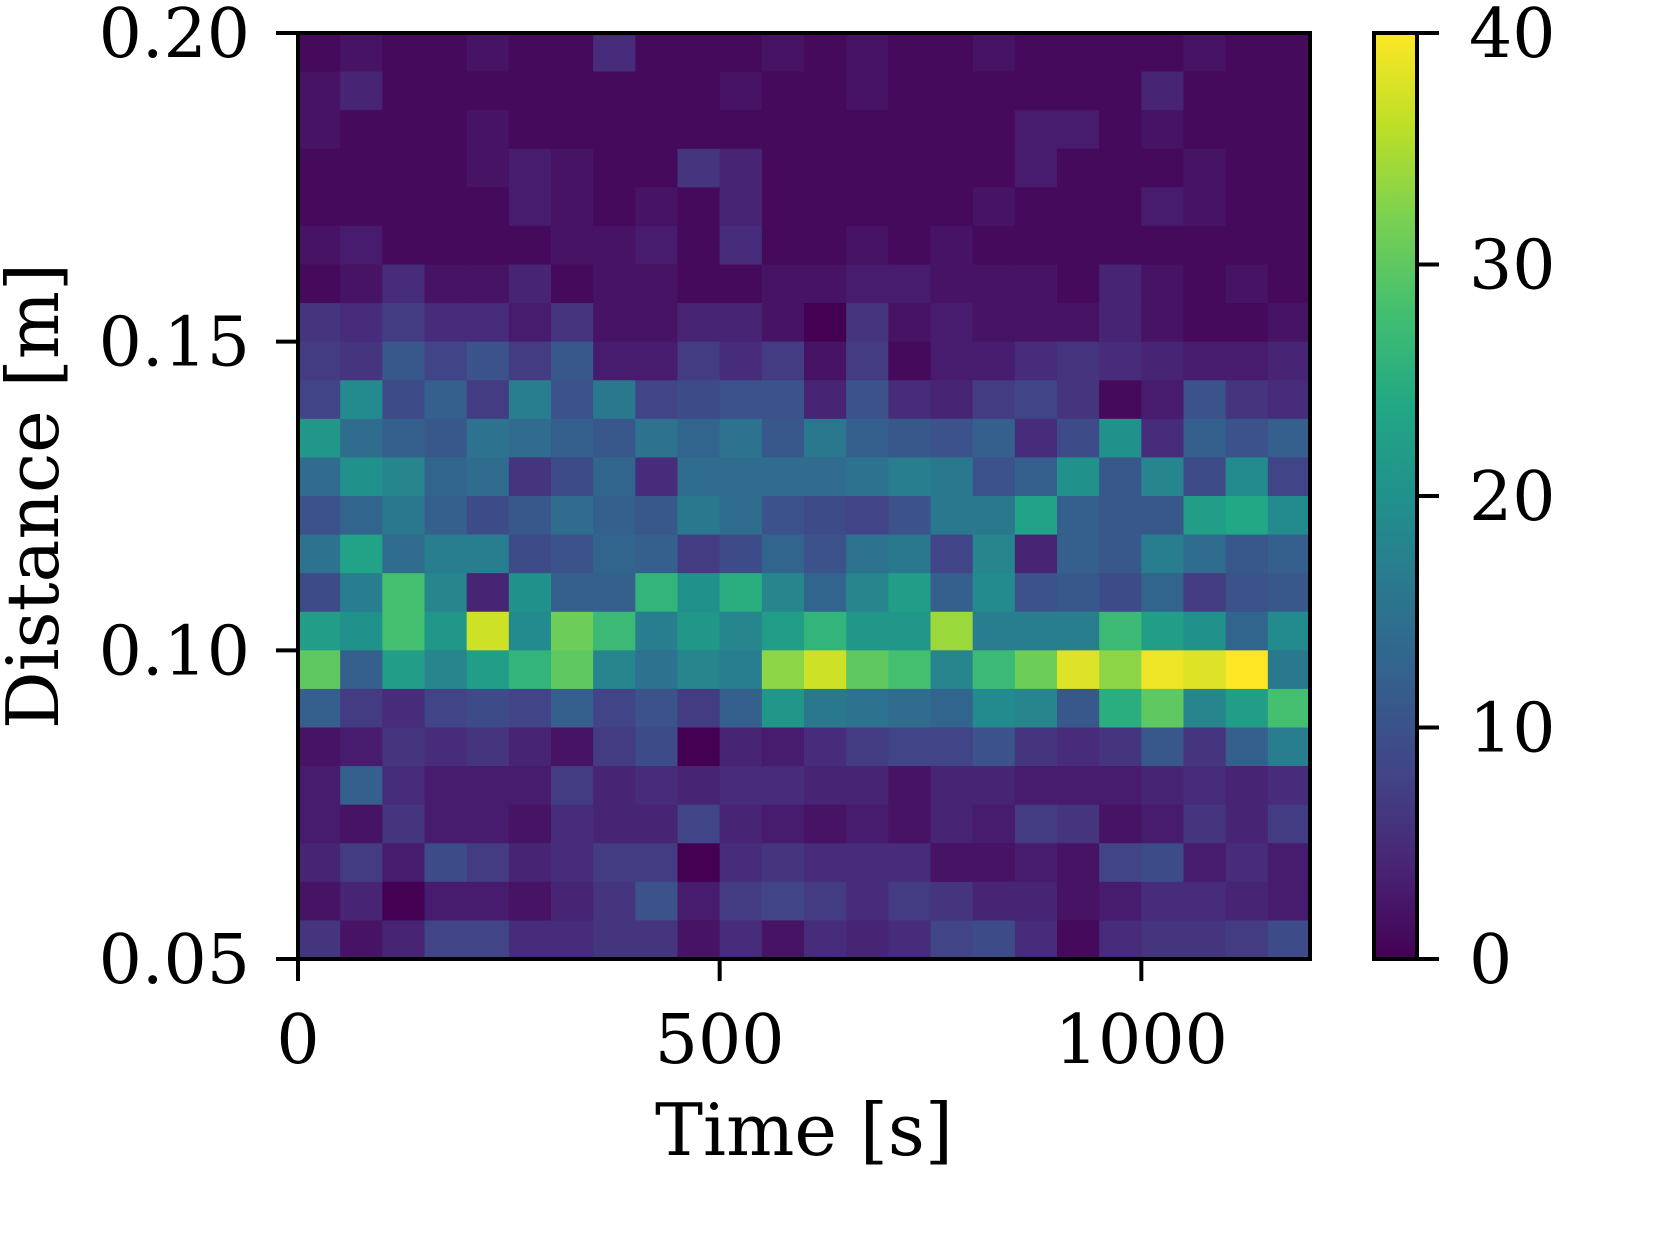 The width and height of the screenshot is (1664, 1253). Describe the element at coordinates (1141, 1040) in the screenshot. I see `x-tick-label: 1000` at that location.